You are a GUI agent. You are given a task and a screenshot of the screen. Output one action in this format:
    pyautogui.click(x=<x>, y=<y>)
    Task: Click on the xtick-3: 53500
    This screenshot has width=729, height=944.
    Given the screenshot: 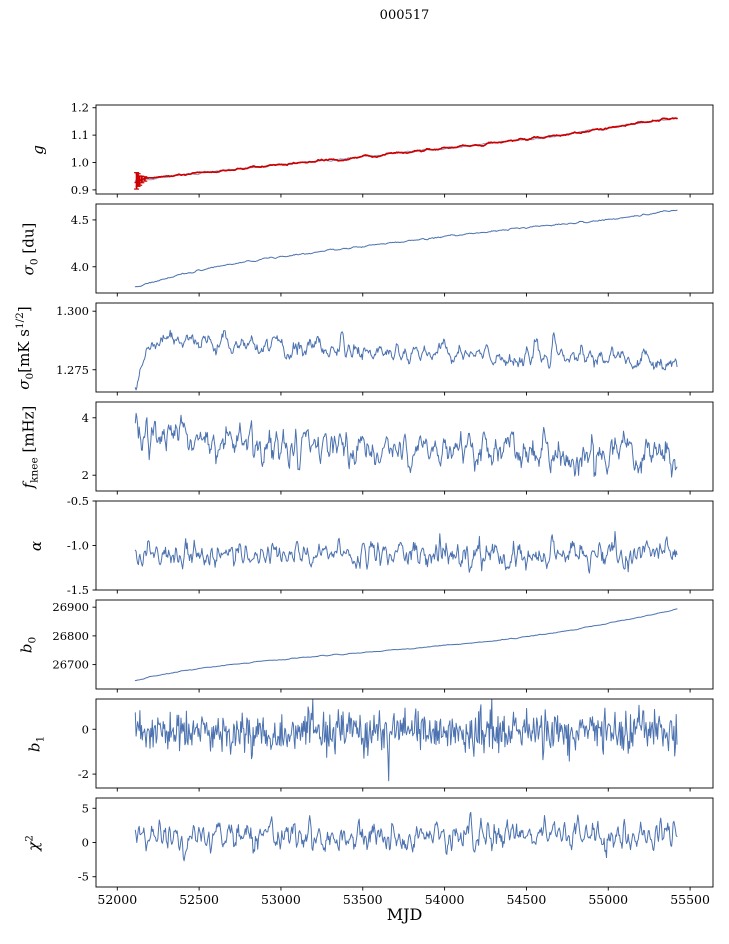 What is the action you would take?
    pyautogui.click(x=363, y=899)
    